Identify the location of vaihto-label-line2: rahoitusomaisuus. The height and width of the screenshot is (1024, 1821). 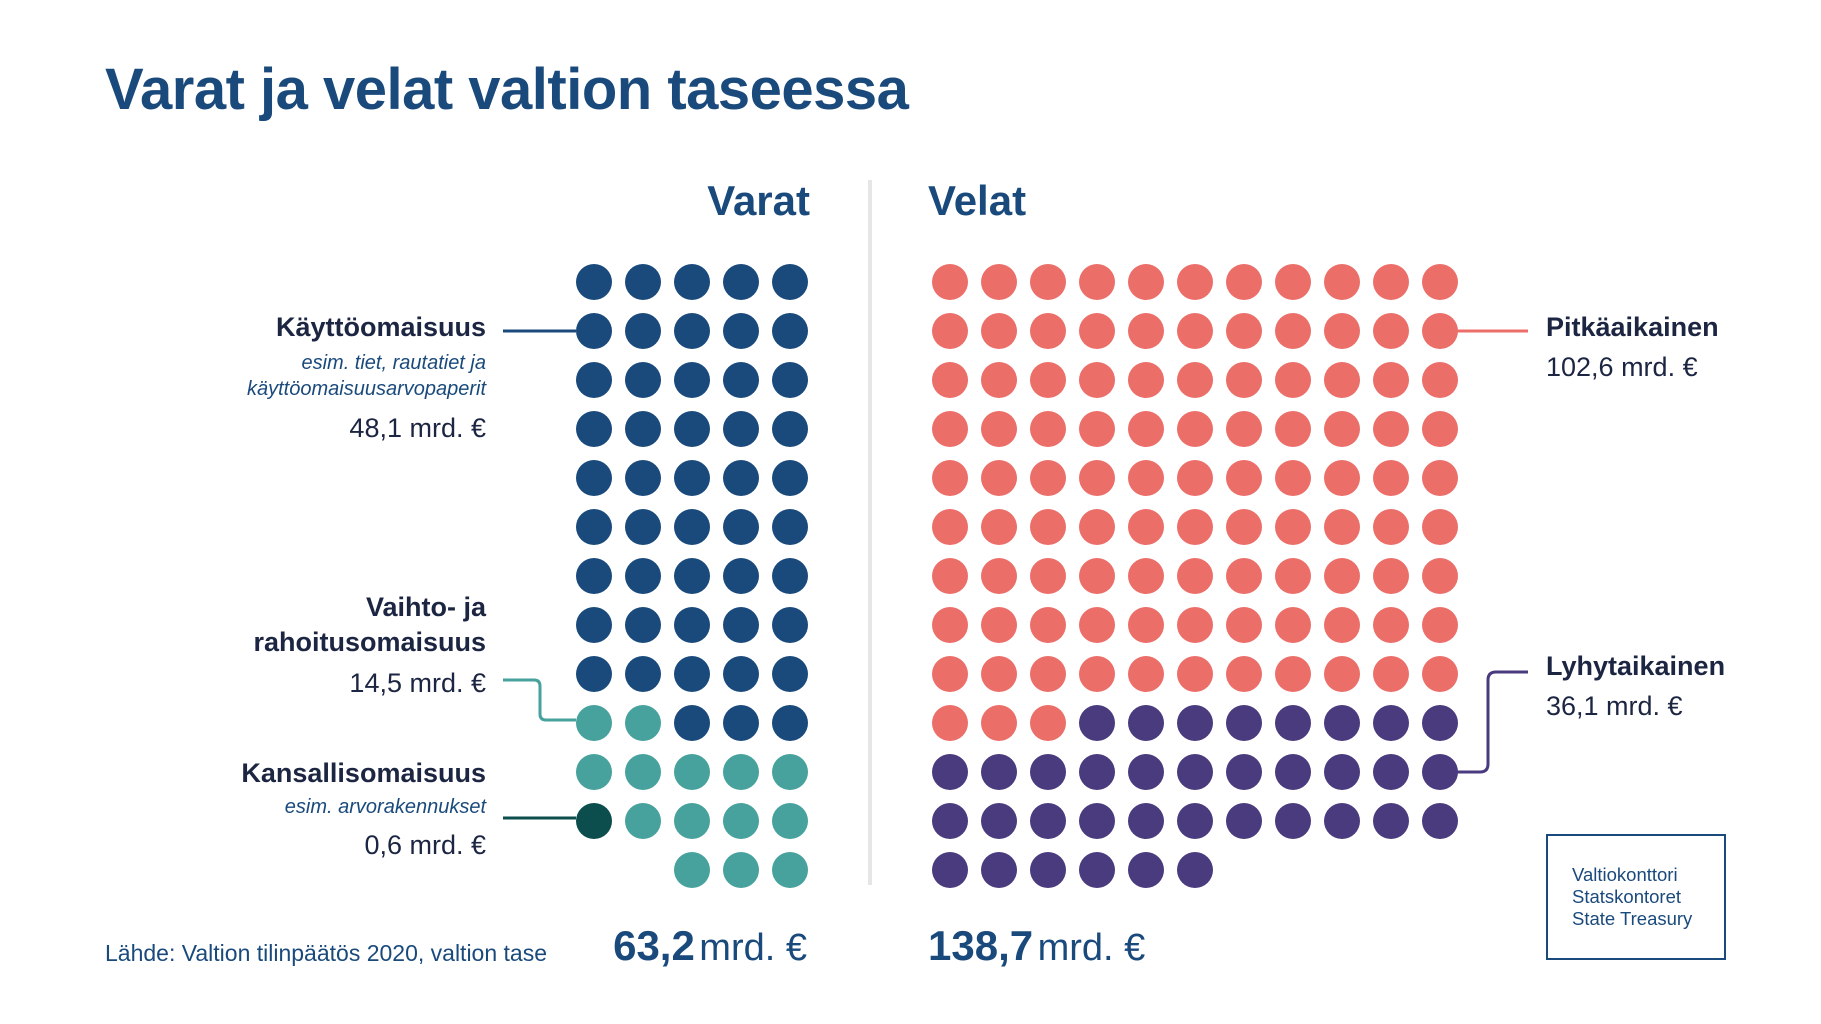
(369, 642).